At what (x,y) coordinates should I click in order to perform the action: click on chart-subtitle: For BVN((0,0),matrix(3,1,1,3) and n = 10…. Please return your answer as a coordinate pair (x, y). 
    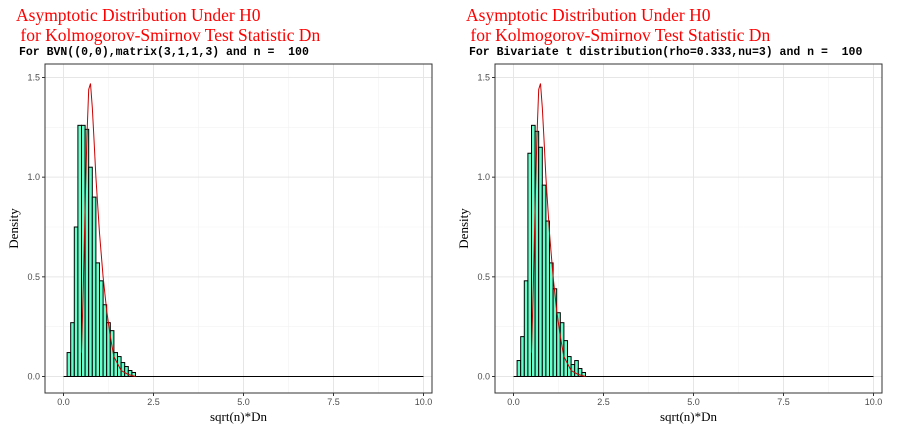
    Looking at the image, I should click on (164, 52).